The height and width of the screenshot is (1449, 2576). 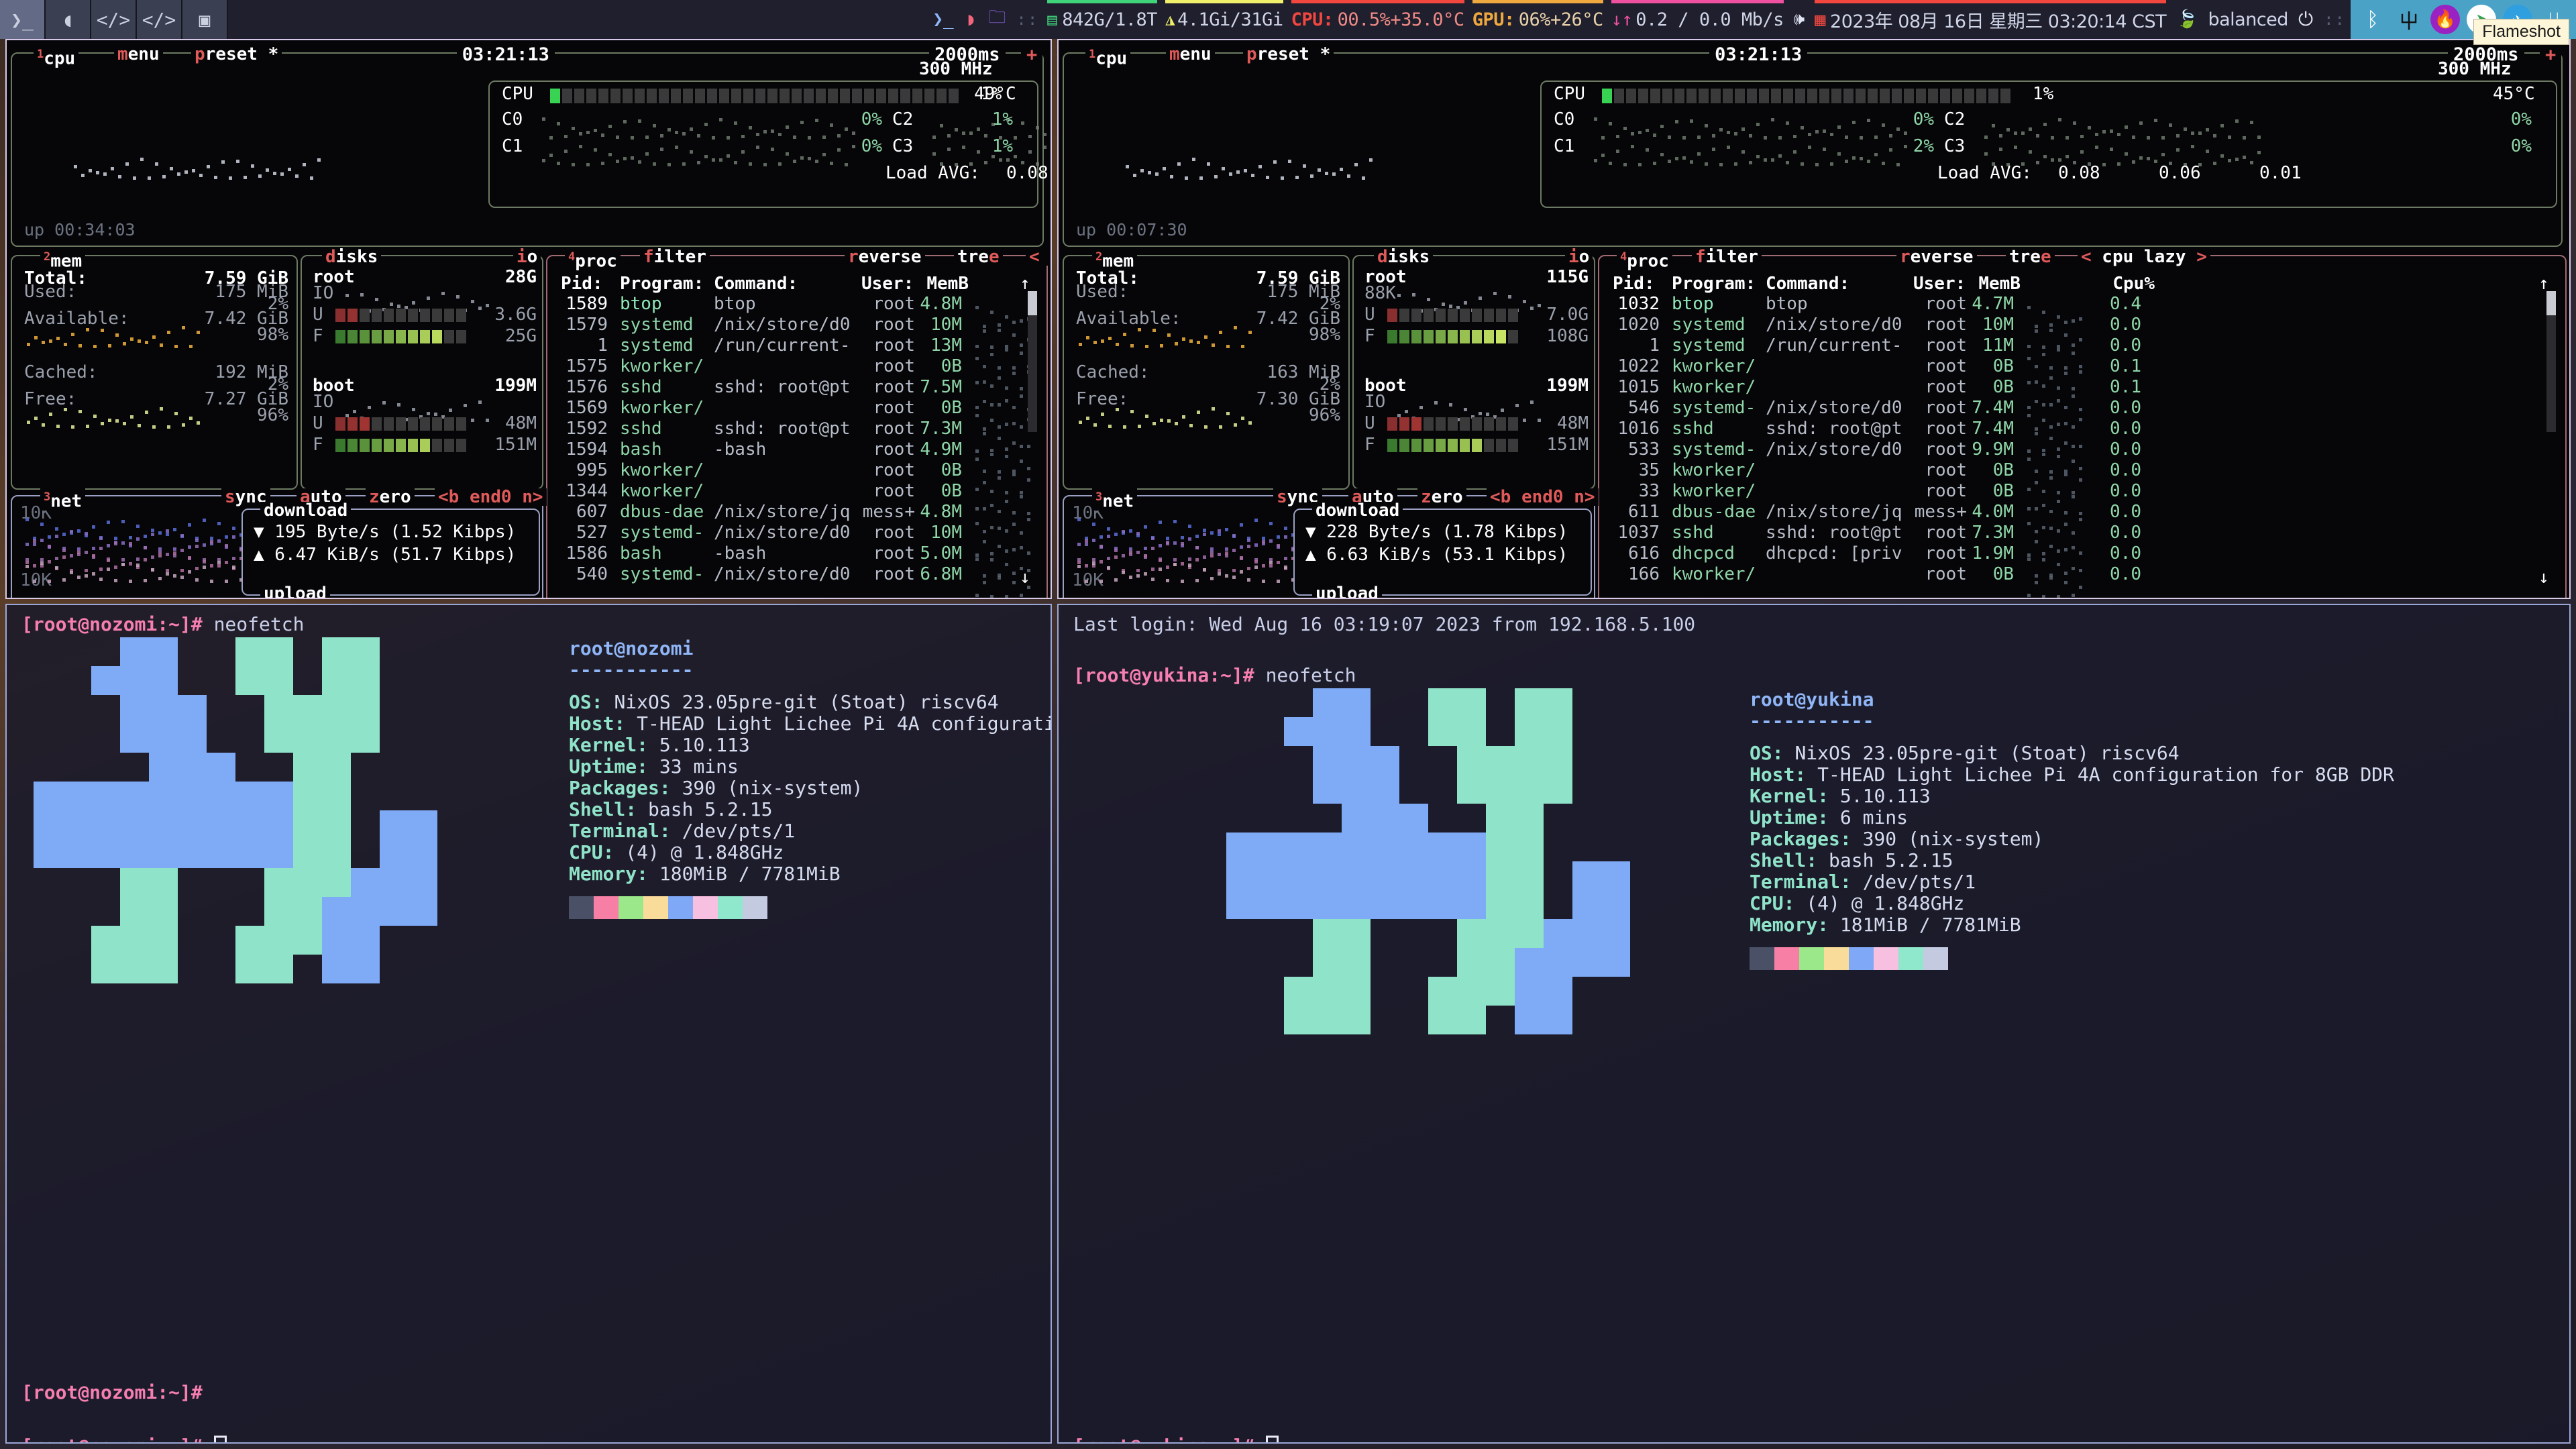 What do you see at coordinates (114, 19) in the screenshot?
I see `code-launcher: </>` at bounding box center [114, 19].